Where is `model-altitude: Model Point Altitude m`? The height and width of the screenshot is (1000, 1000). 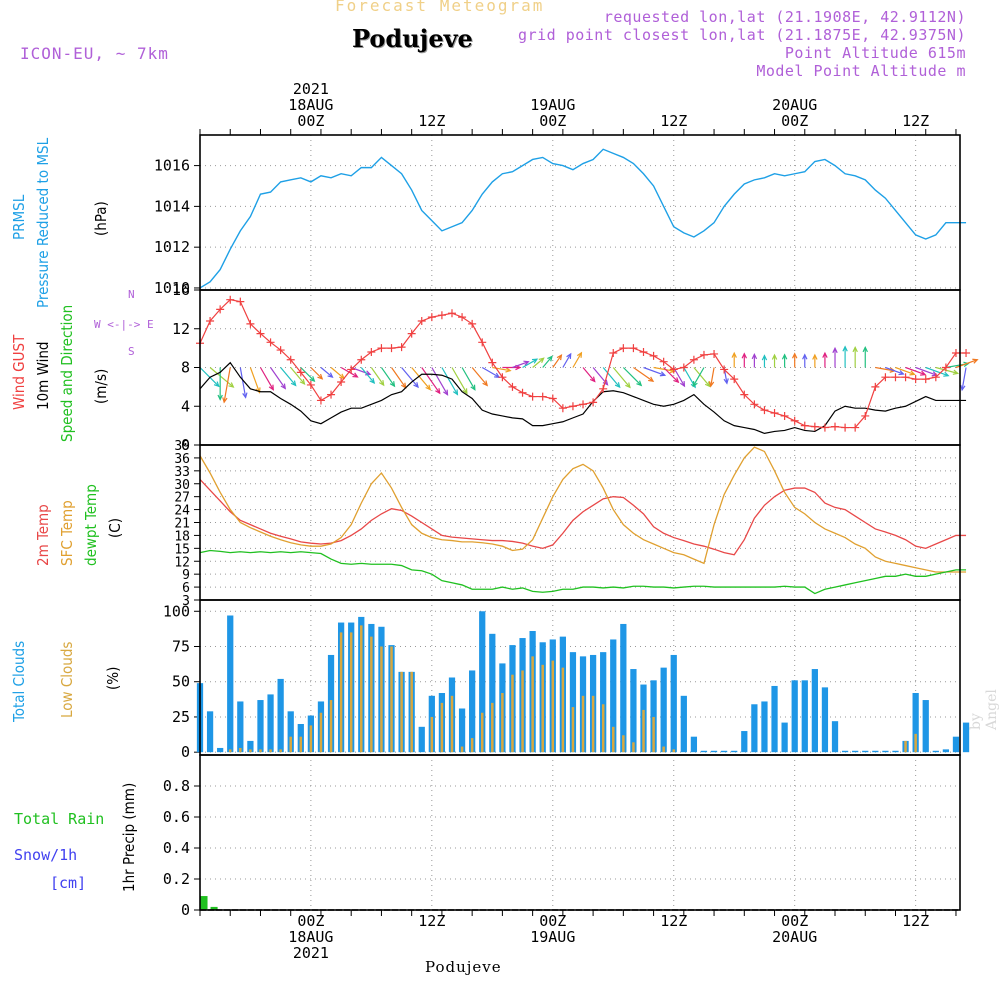 model-altitude: Model Point Altitude m is located at coordinates (861, 71).